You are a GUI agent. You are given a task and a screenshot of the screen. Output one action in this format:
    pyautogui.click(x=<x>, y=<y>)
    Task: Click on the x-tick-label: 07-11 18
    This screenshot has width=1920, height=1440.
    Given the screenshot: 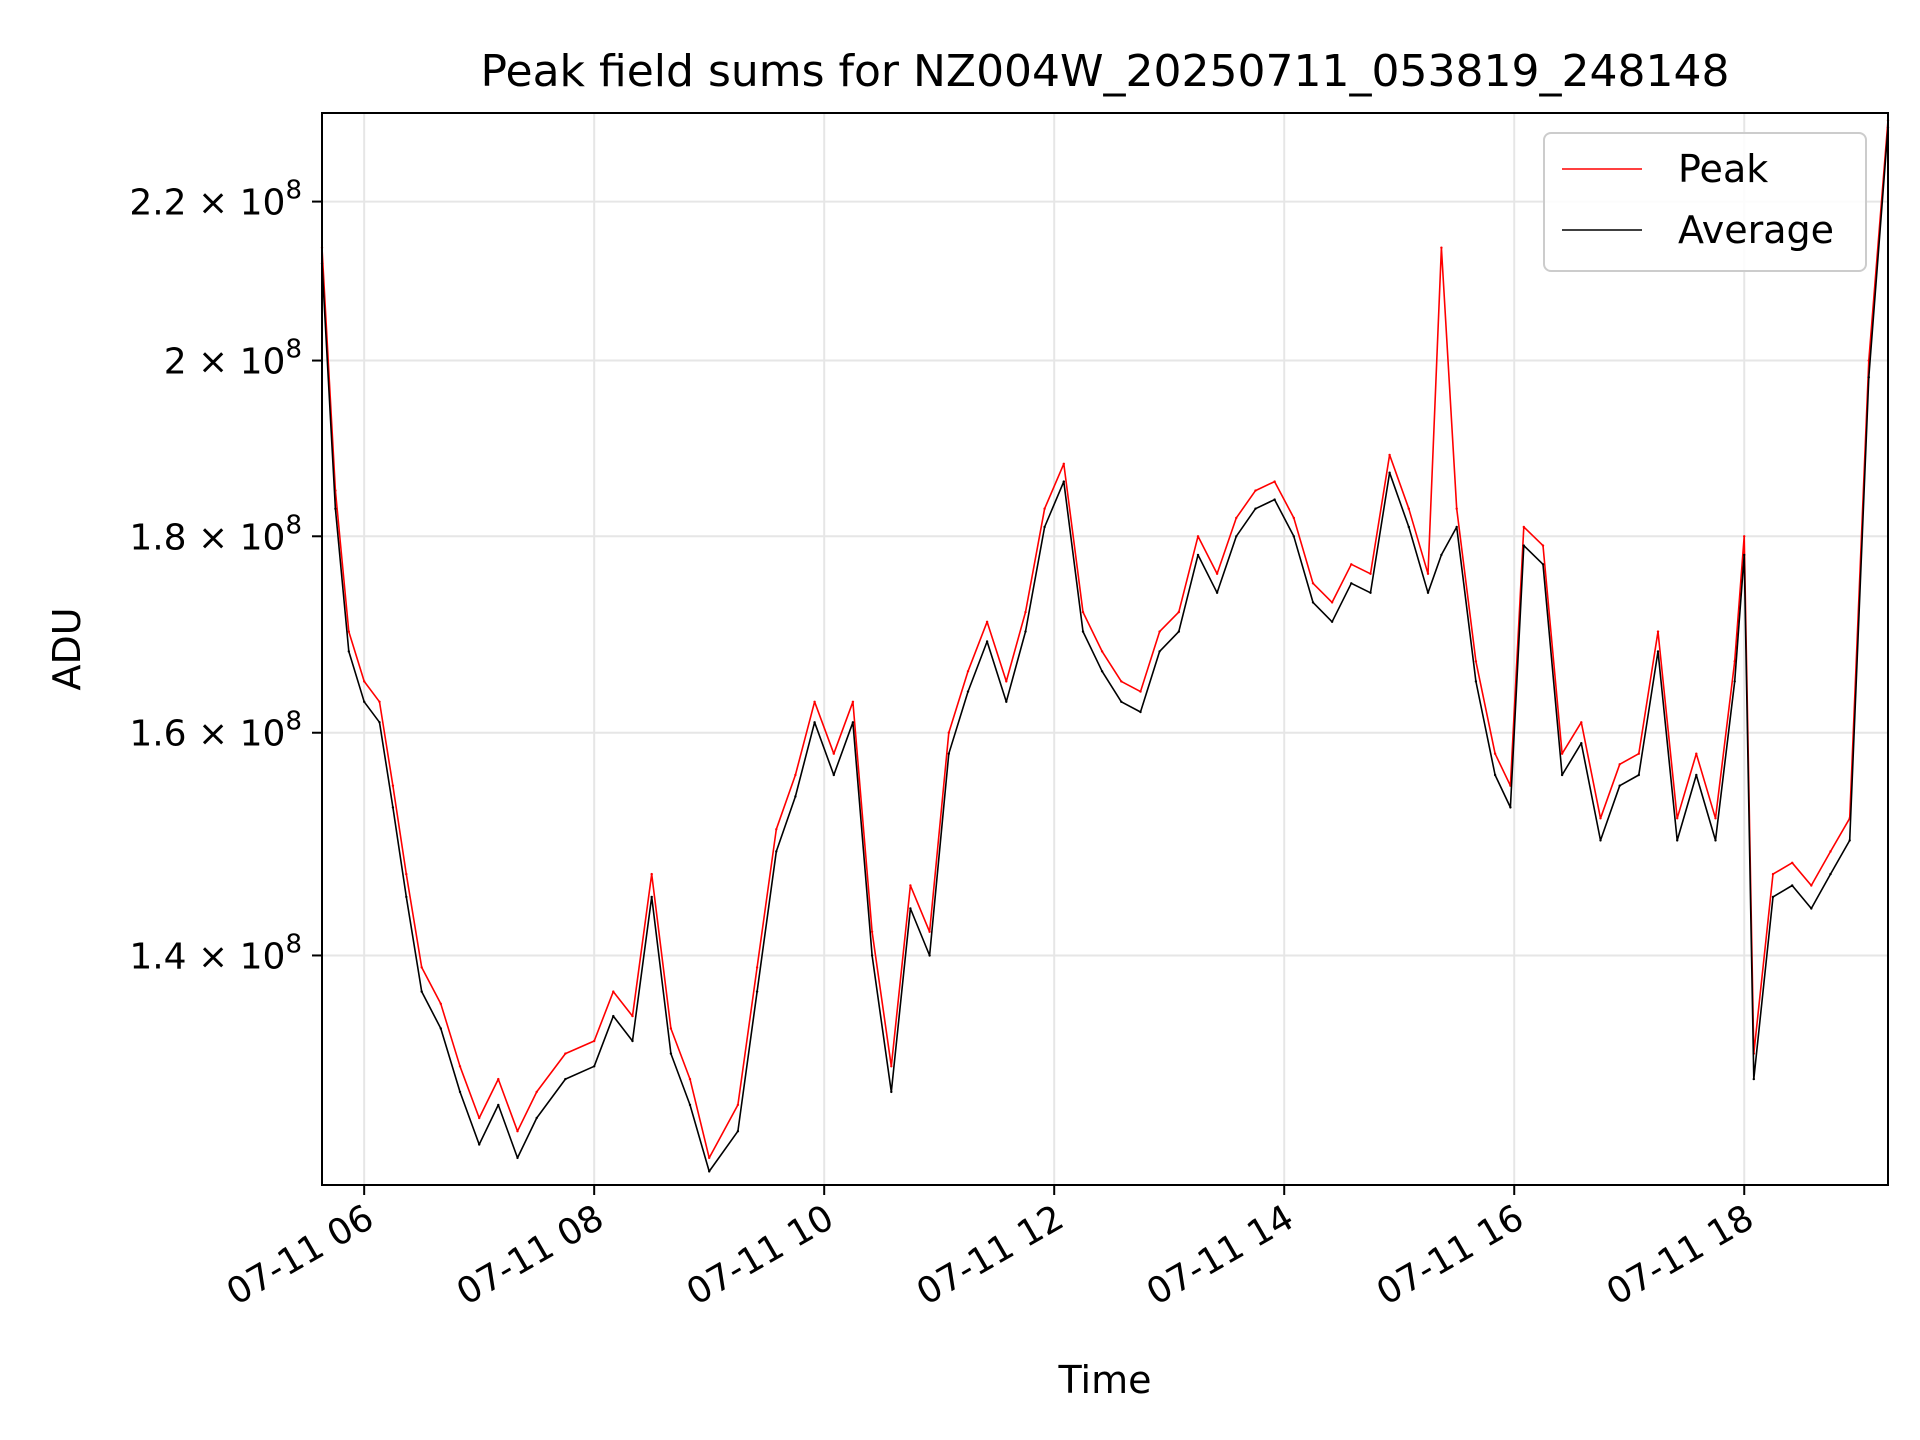 What is the action you would take?
    pyautogui.click(x=1680, y=1255)
    